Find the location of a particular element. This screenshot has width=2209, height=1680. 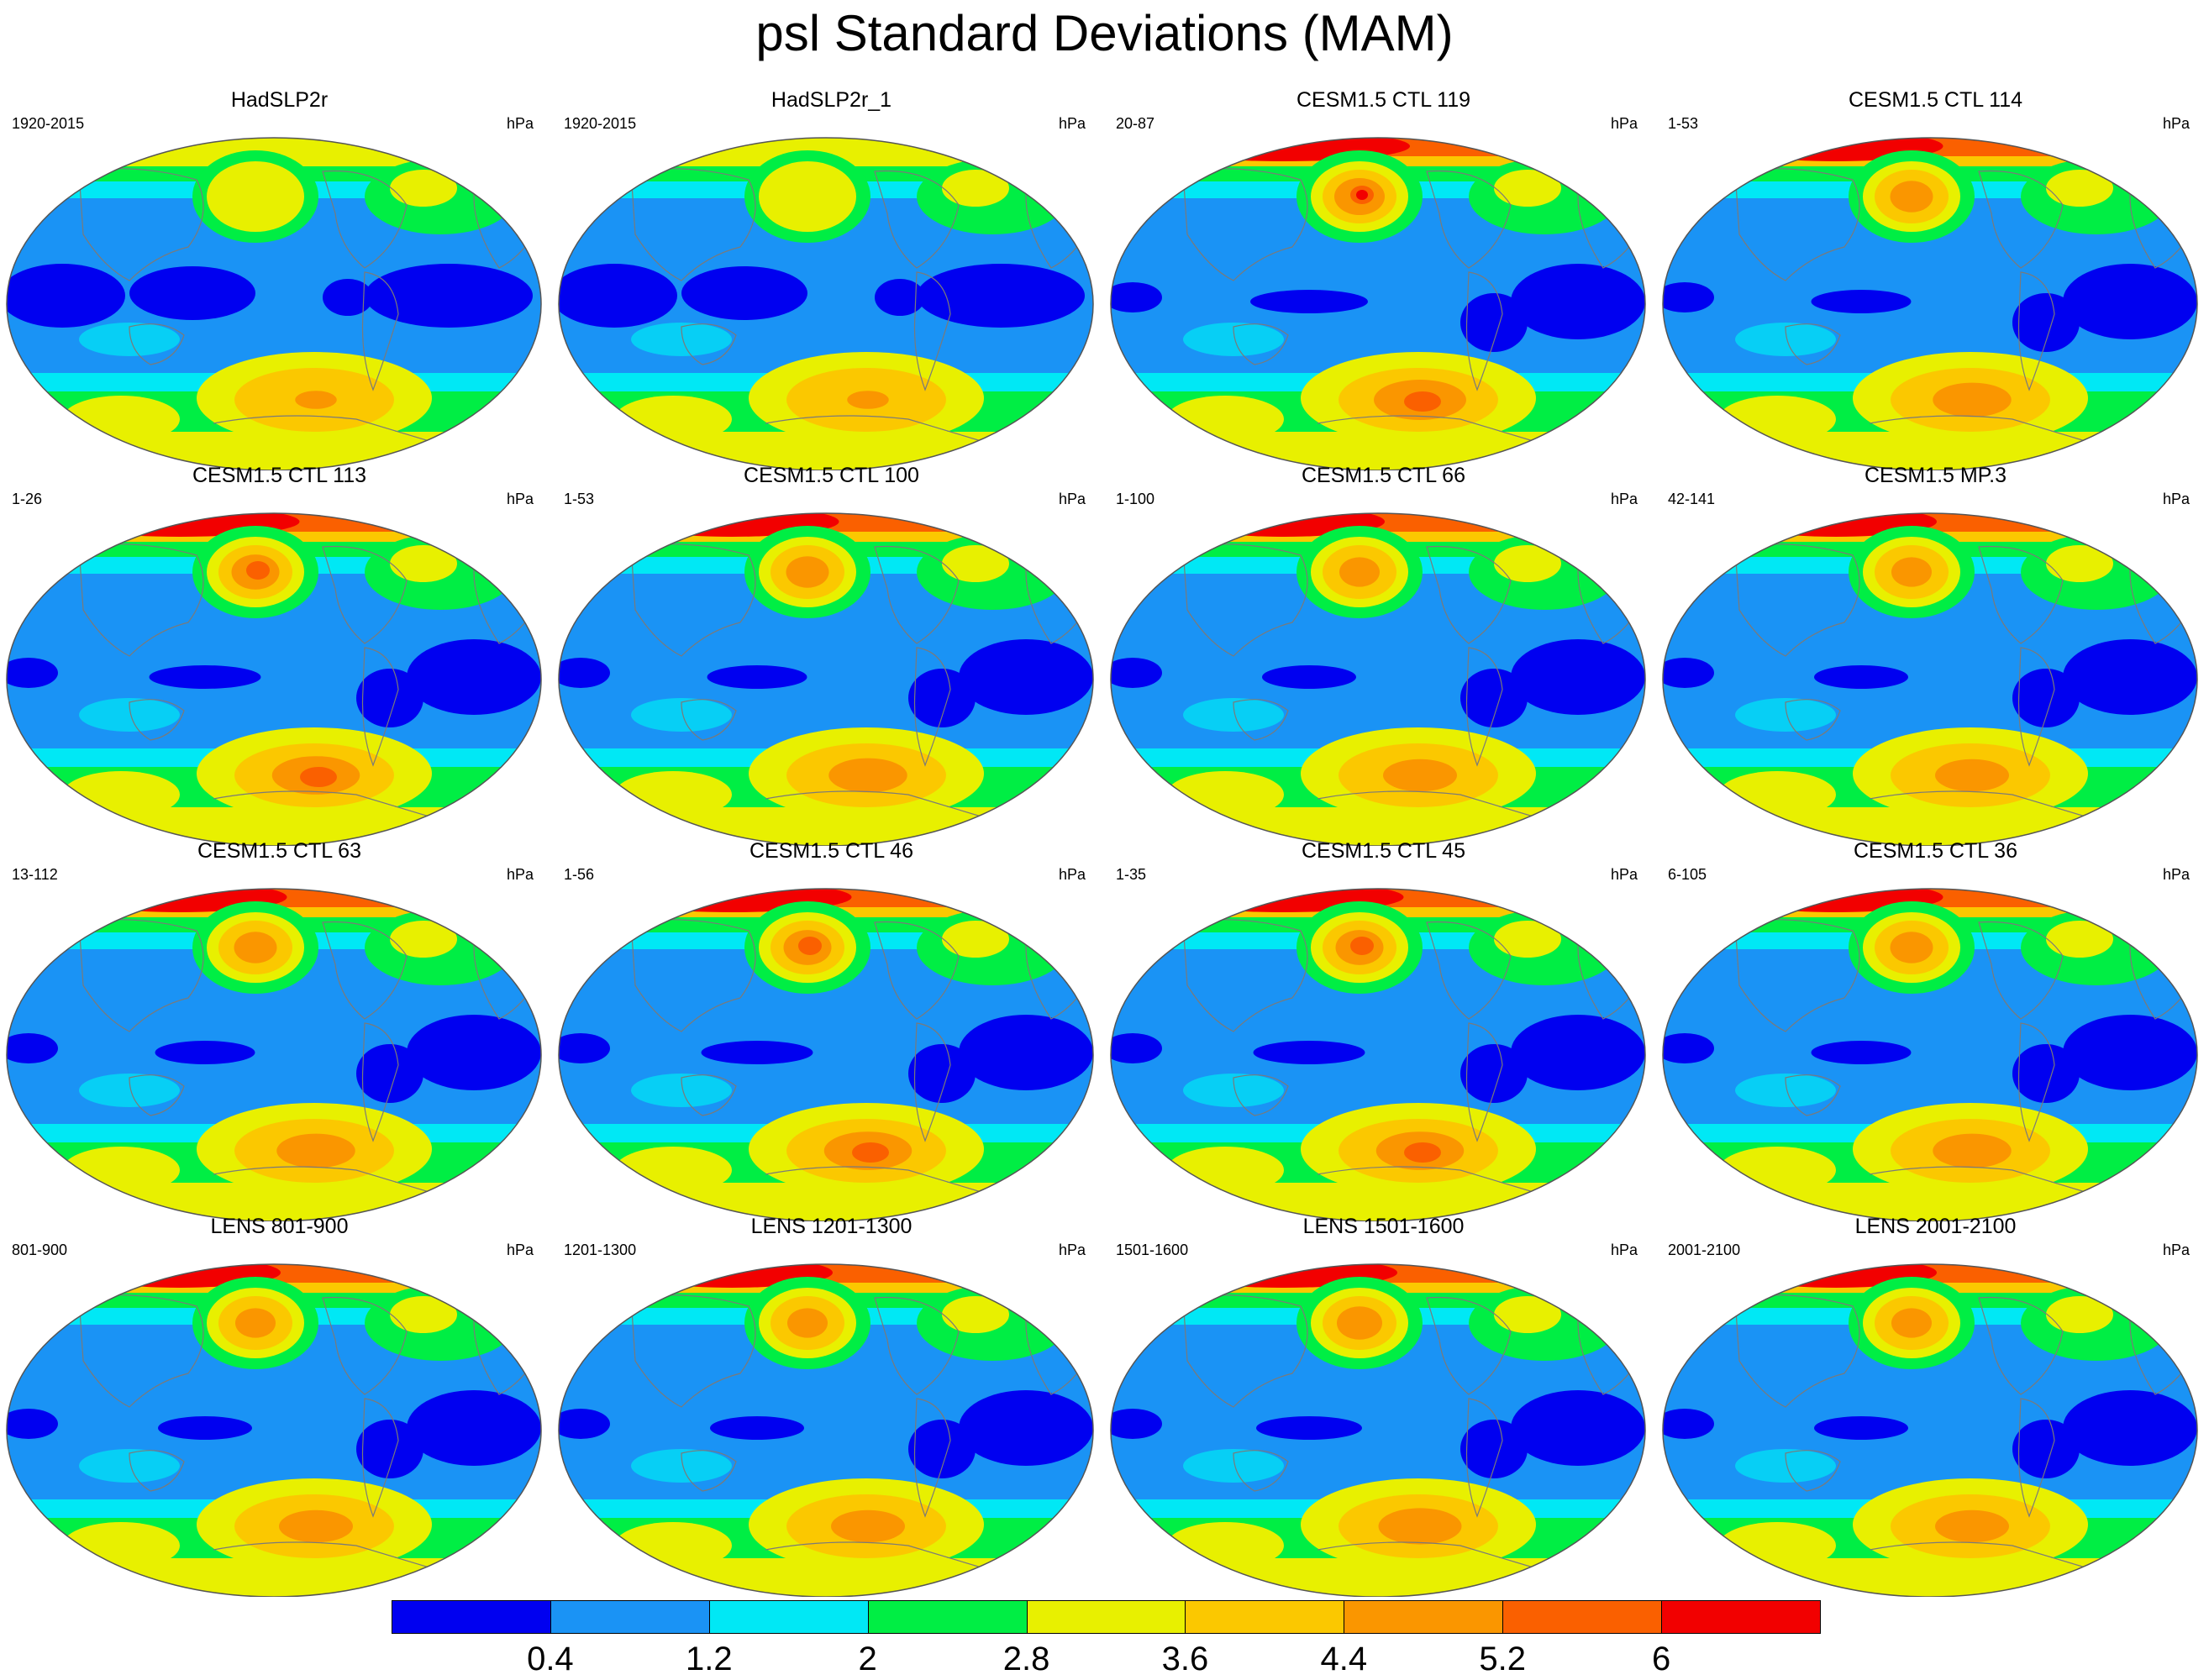

map-panel: CESM1.5 CTL 66 1-100 hPa is located at coordinates (1383, 654).